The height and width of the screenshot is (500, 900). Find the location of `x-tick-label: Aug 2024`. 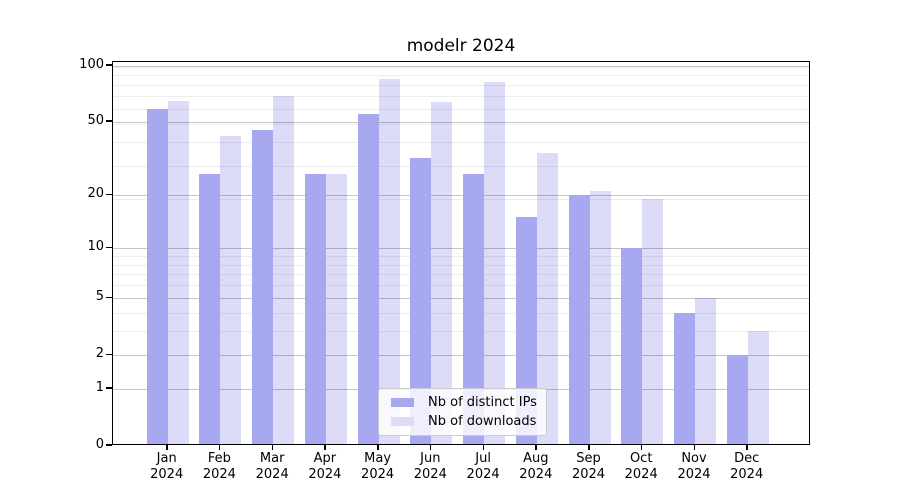

x-tick-label: Aug 2024 is located at coordinates (536, 466).